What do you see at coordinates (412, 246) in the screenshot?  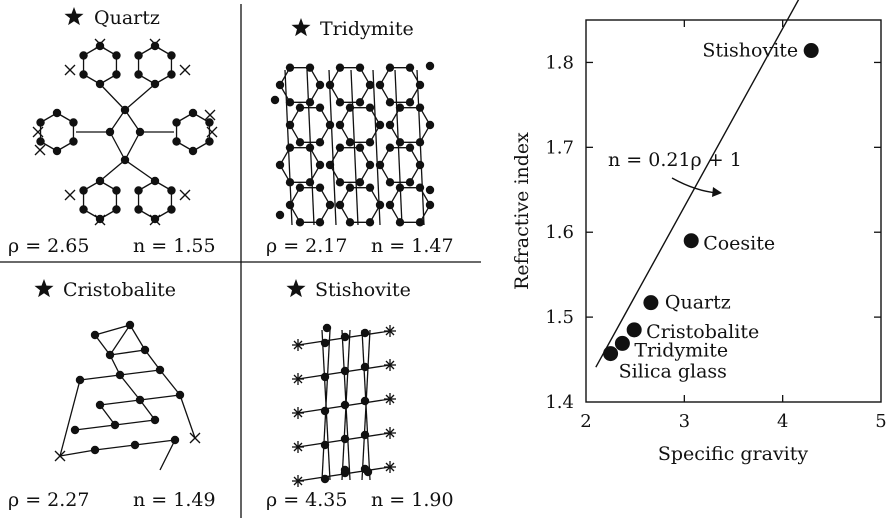 I see `panel-n-tridymite: n = 1.47` at bounding box center [412, 246].